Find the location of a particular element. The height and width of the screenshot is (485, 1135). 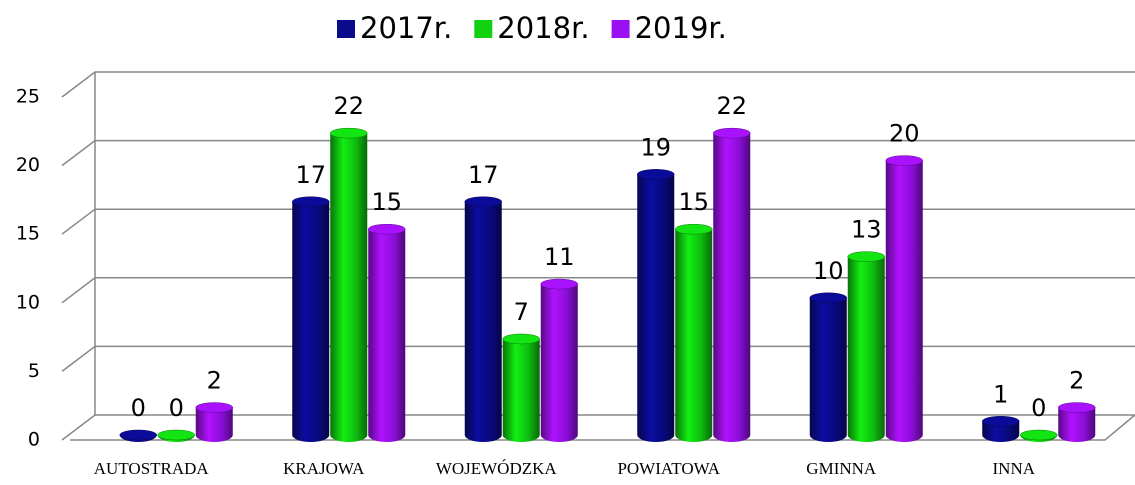

x-tick-label: AUTOSTRADA is located at coordinates (152, 468).